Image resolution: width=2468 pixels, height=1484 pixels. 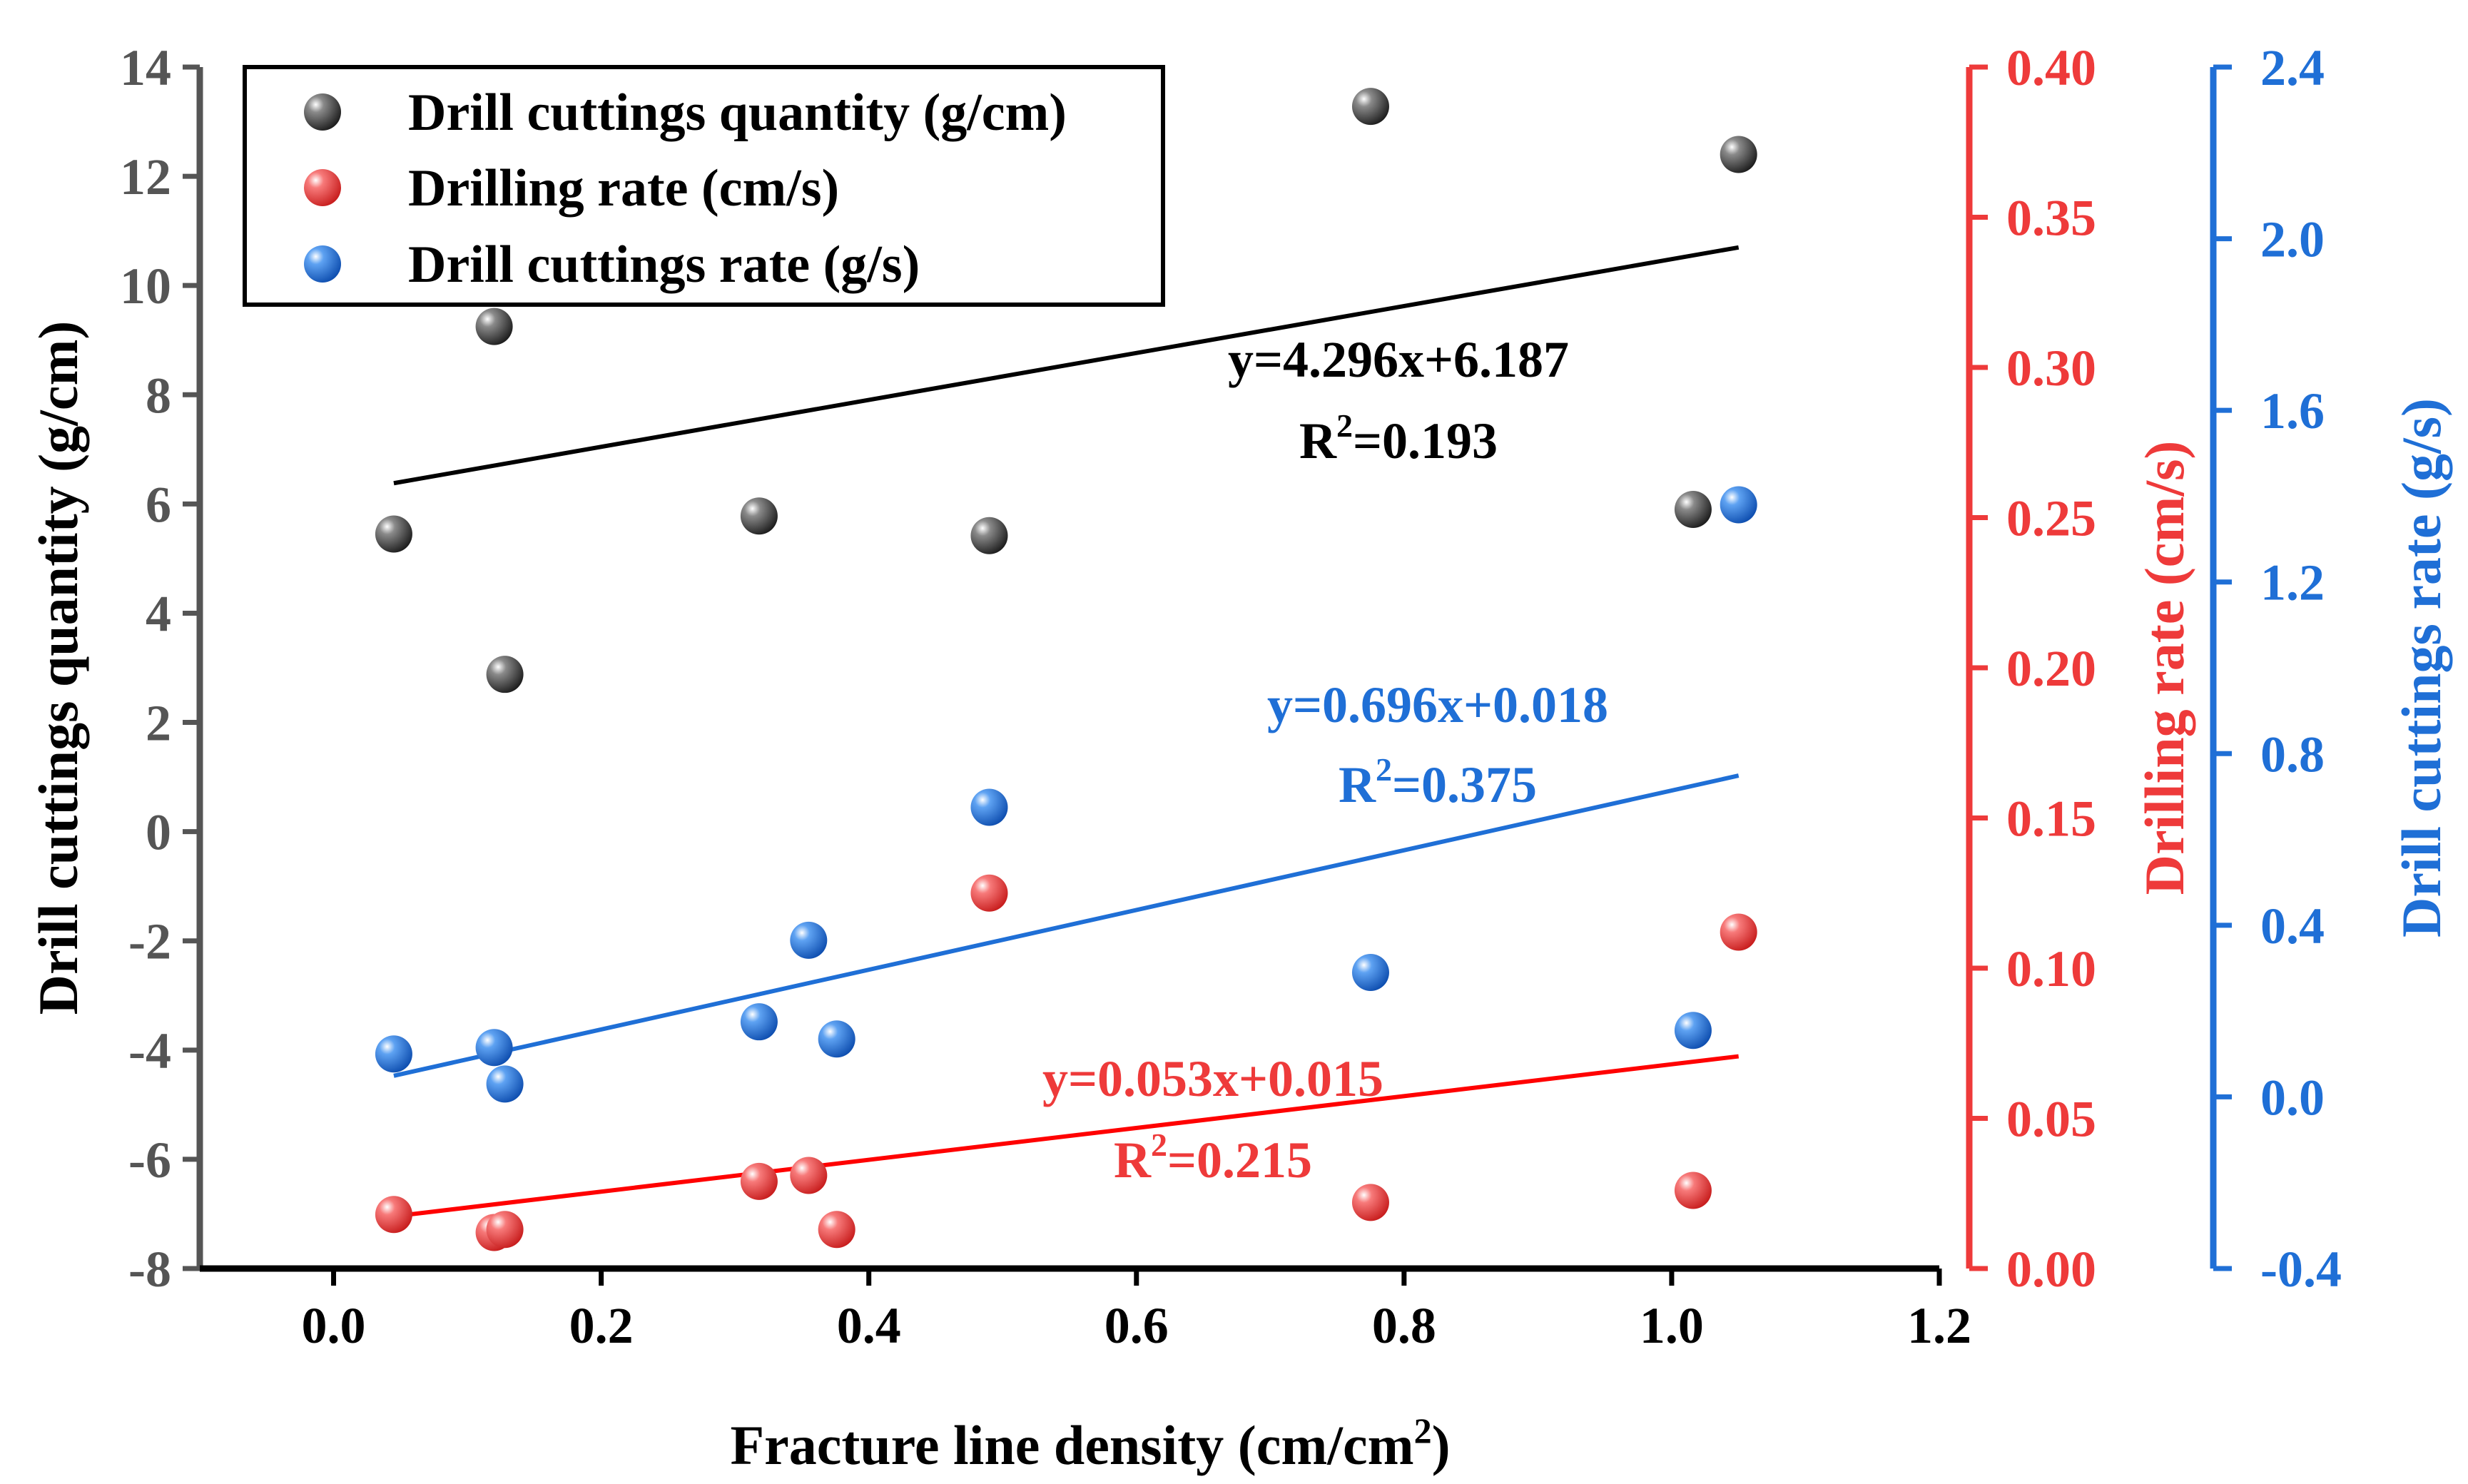 What do you see at coordinates (158, 832) in the screenshot?
I see `left-tick-label: 0` at bounding box center [158, 832].